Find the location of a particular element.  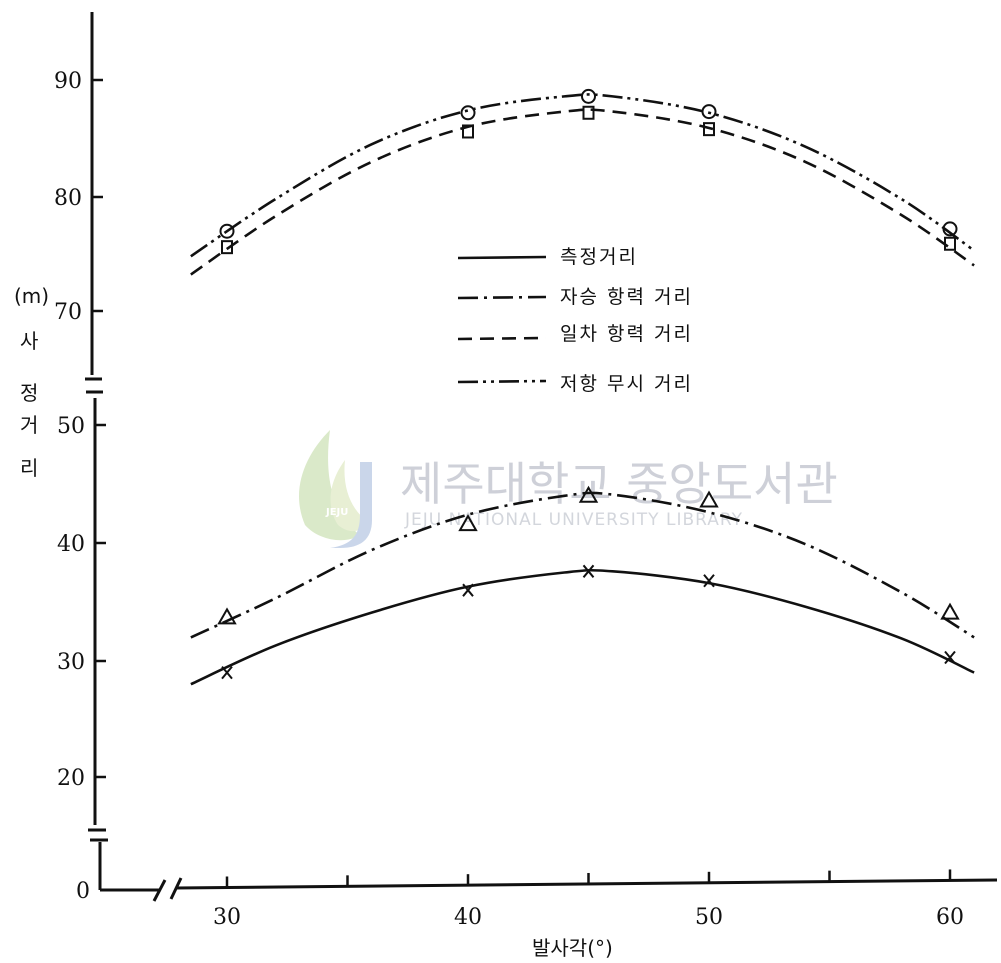

y-axis-label-char-2: 정 is located at coordinates (29, 393).